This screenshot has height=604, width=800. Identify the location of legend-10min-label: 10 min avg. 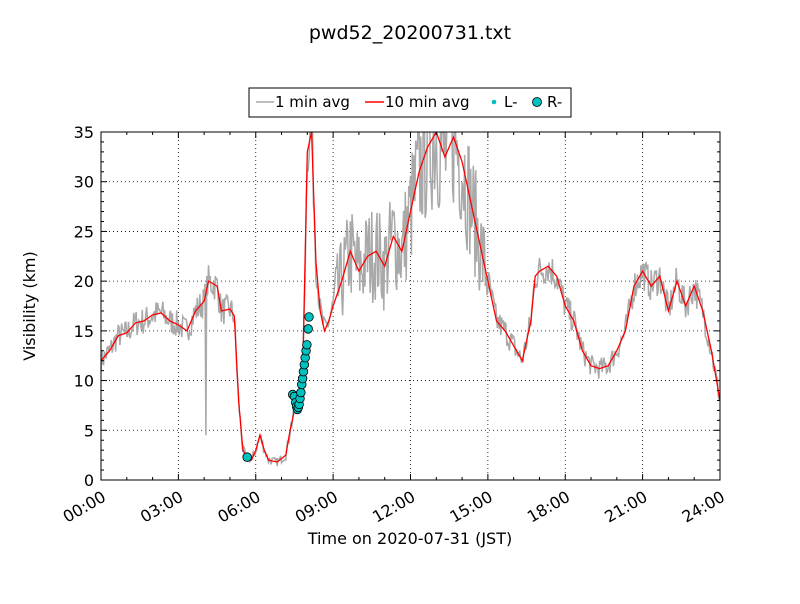
(427, 102).